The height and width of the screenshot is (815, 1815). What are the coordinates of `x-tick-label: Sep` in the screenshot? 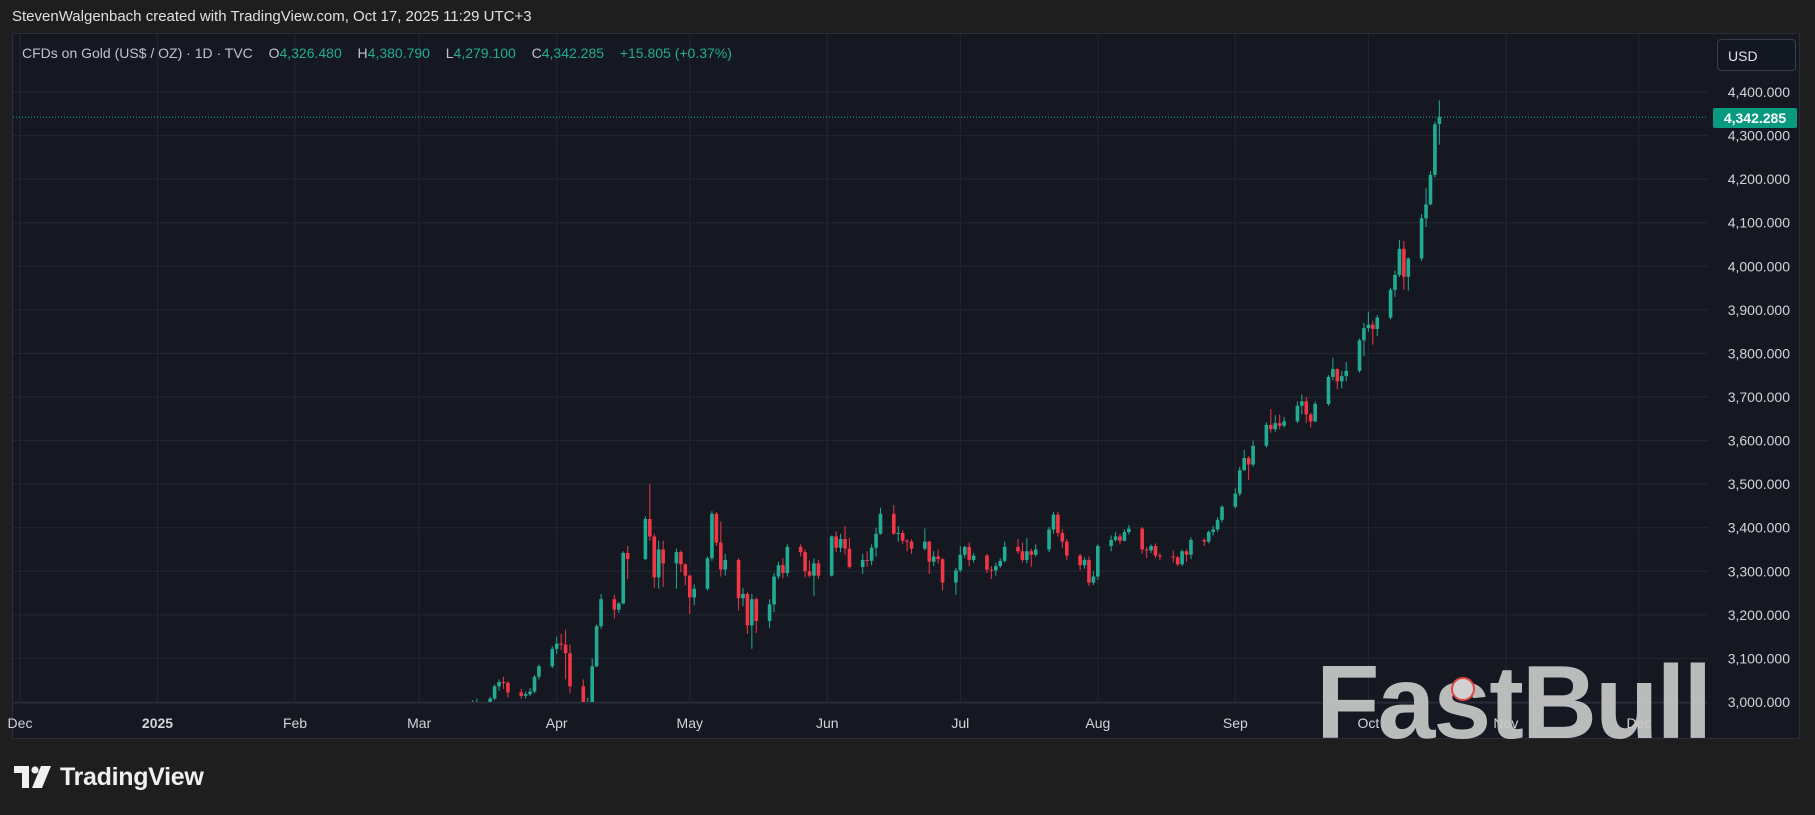 It's located at (1235, 723).